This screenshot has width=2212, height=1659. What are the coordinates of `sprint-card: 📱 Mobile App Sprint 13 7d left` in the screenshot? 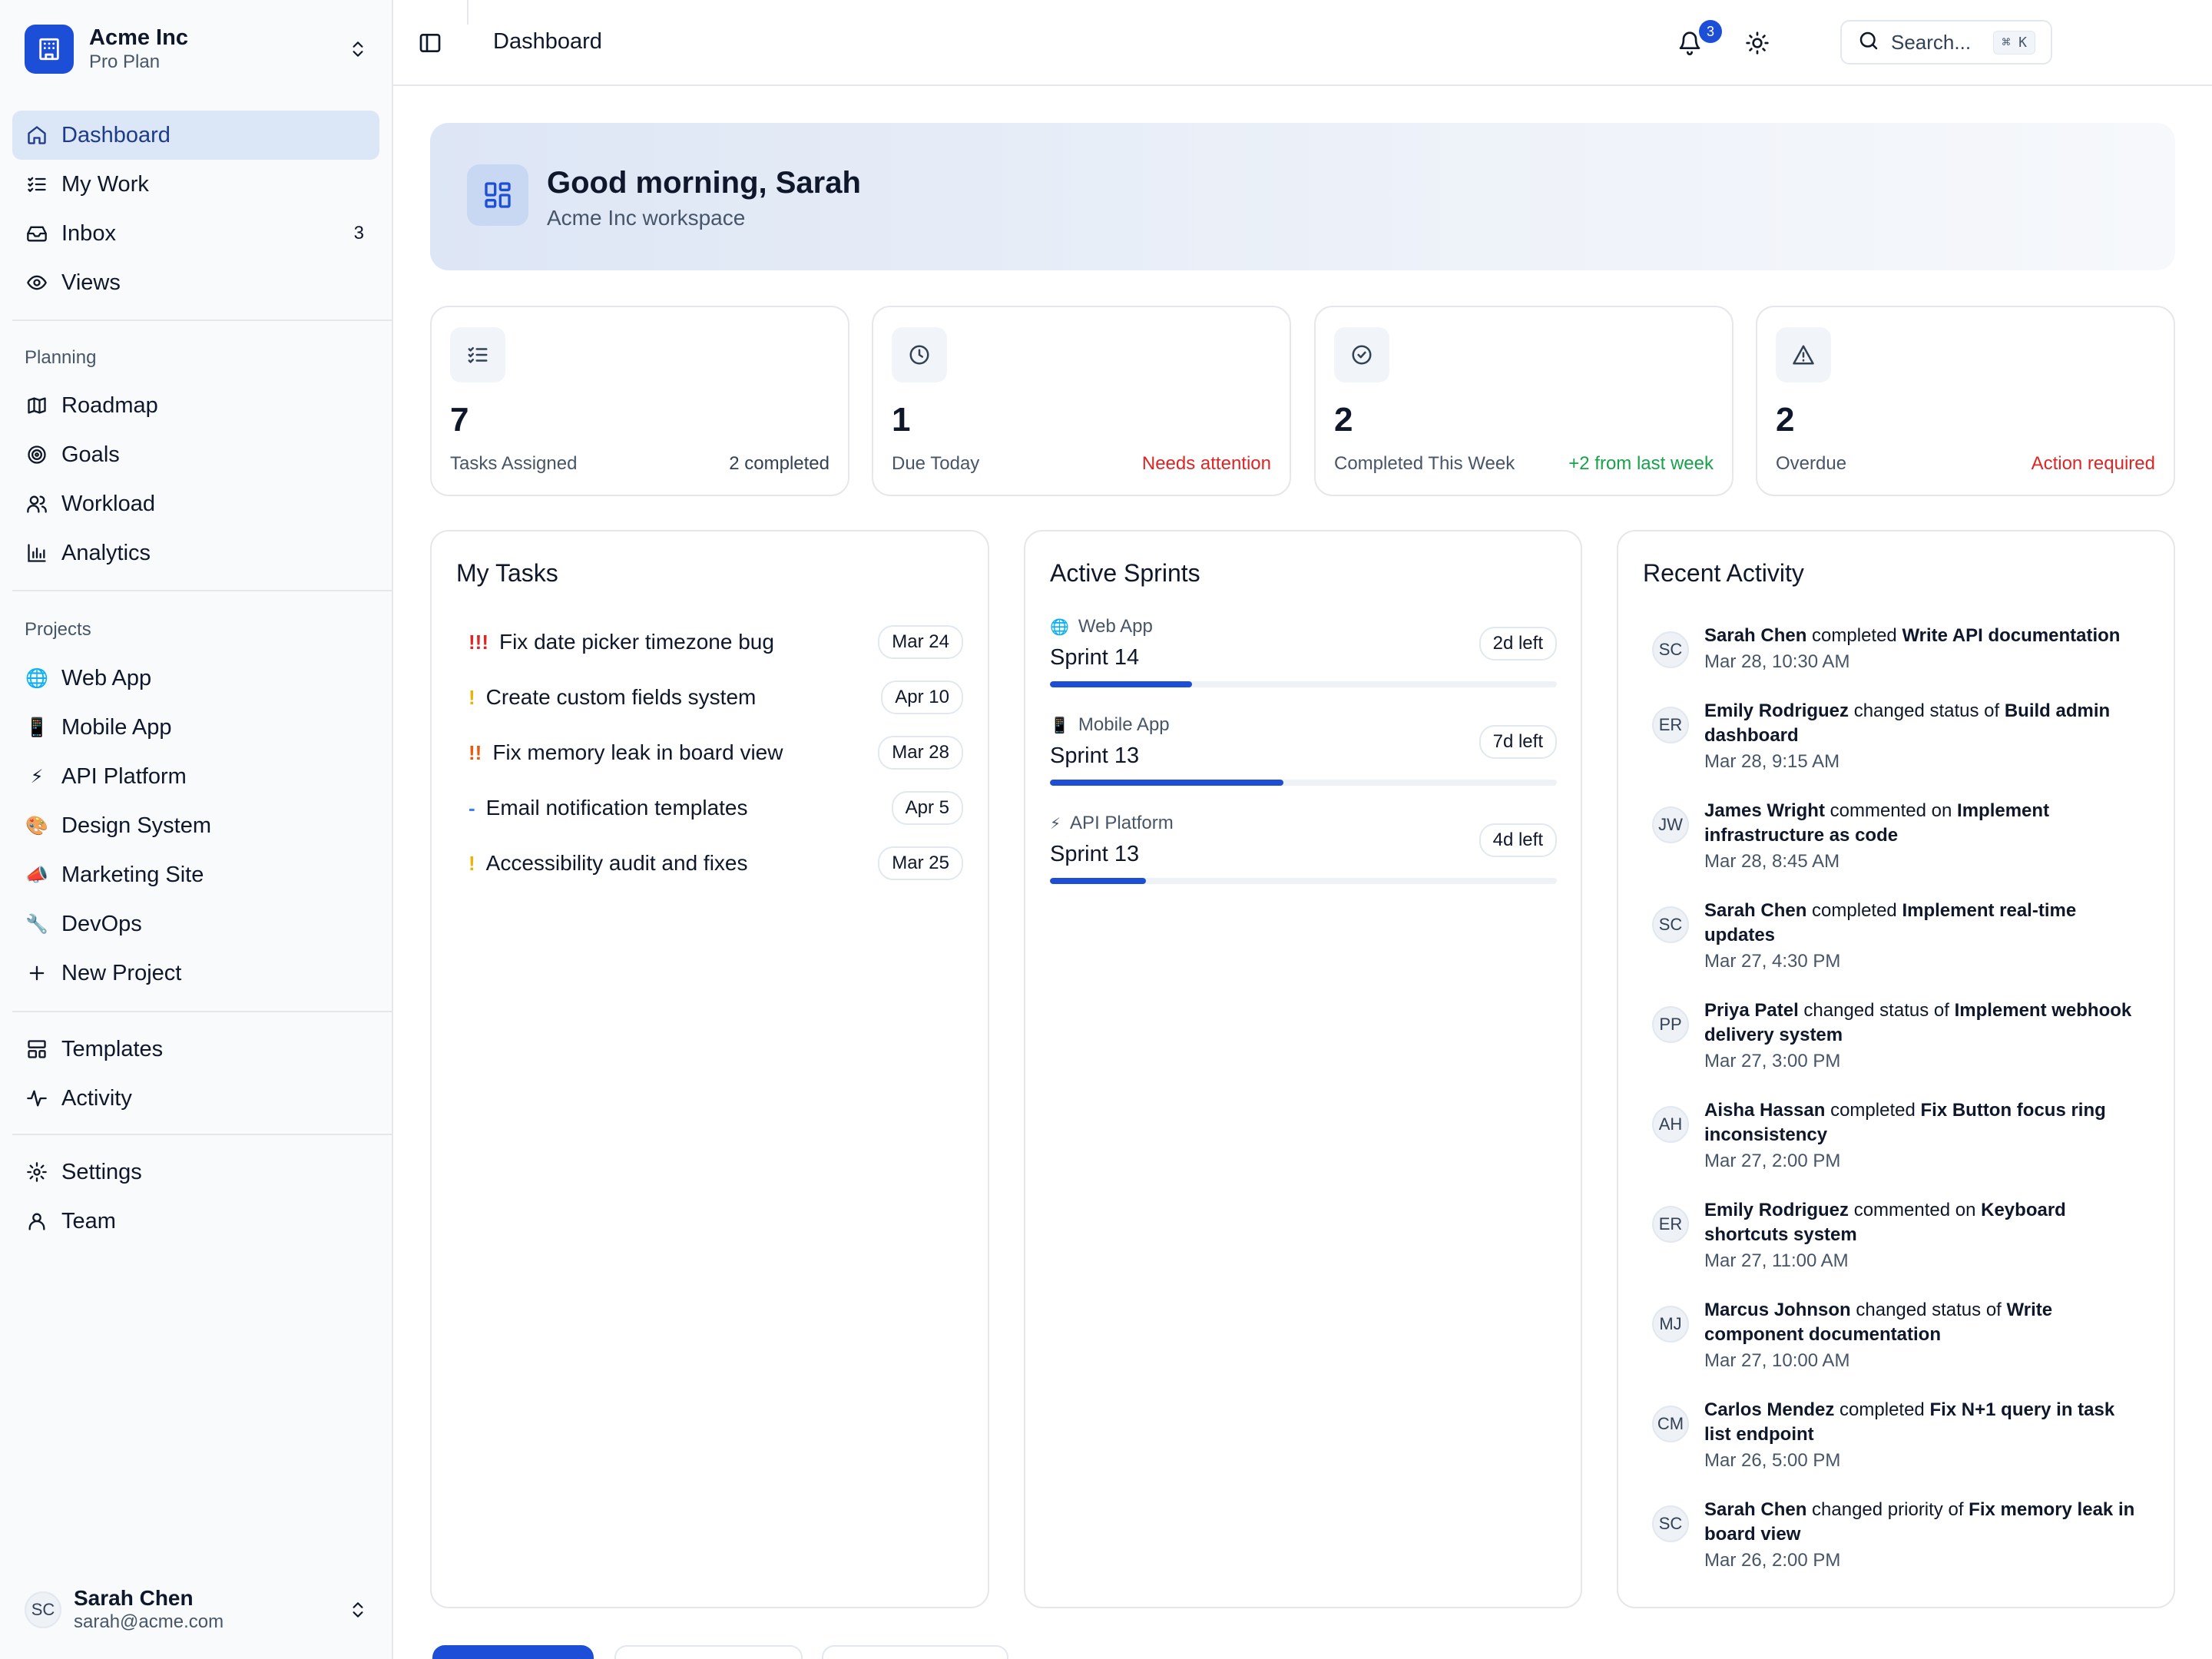 It's located at (1303, 750).